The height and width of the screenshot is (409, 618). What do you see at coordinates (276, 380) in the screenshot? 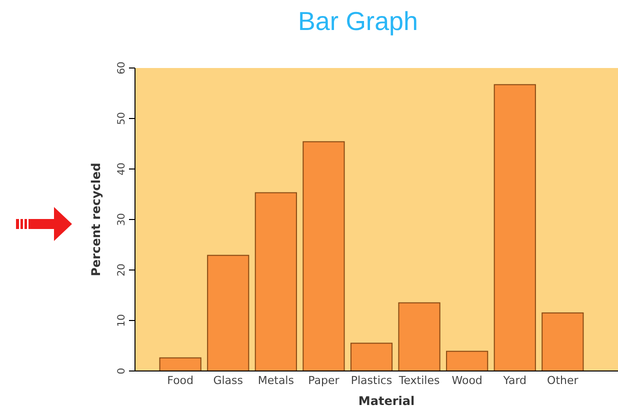
I see `x-tick-label: Metals` at bounding box center [276, 380].